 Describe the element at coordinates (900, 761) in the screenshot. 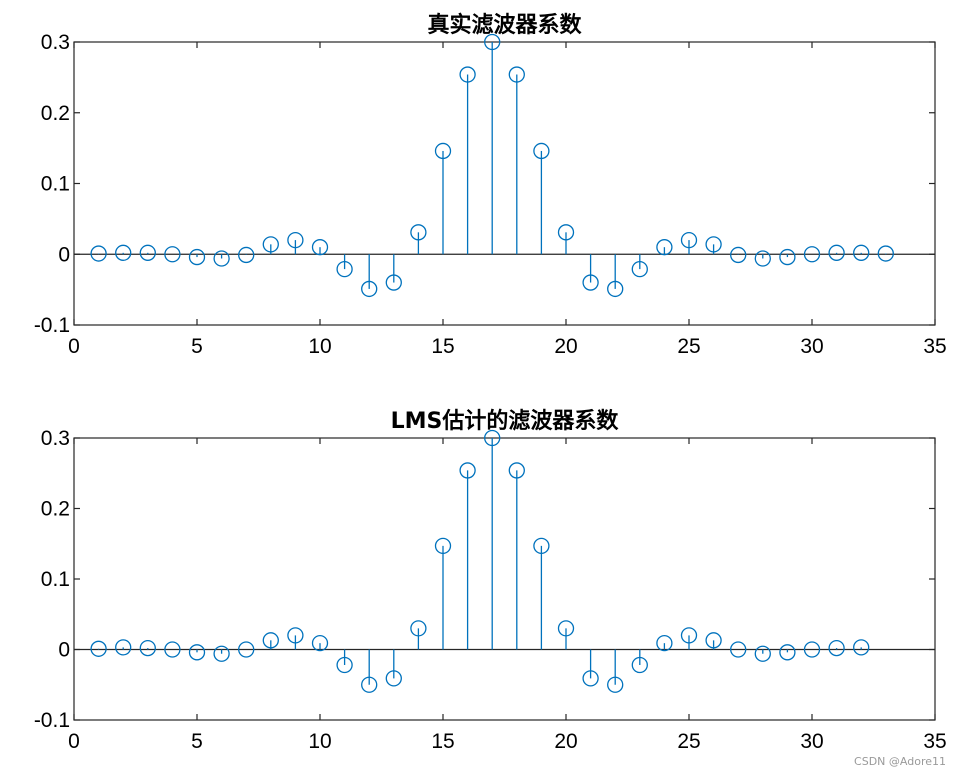

I see `watermark: CSDN @Adore11` at that location.